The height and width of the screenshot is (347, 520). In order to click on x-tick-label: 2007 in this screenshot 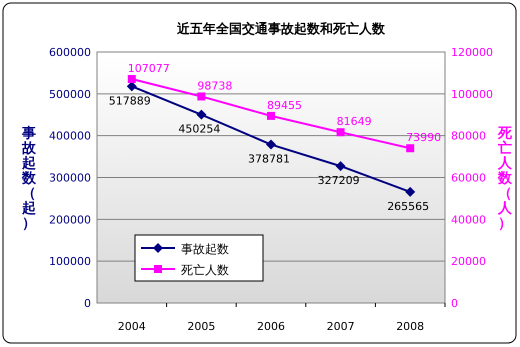, I will do `click(340, 326)`.